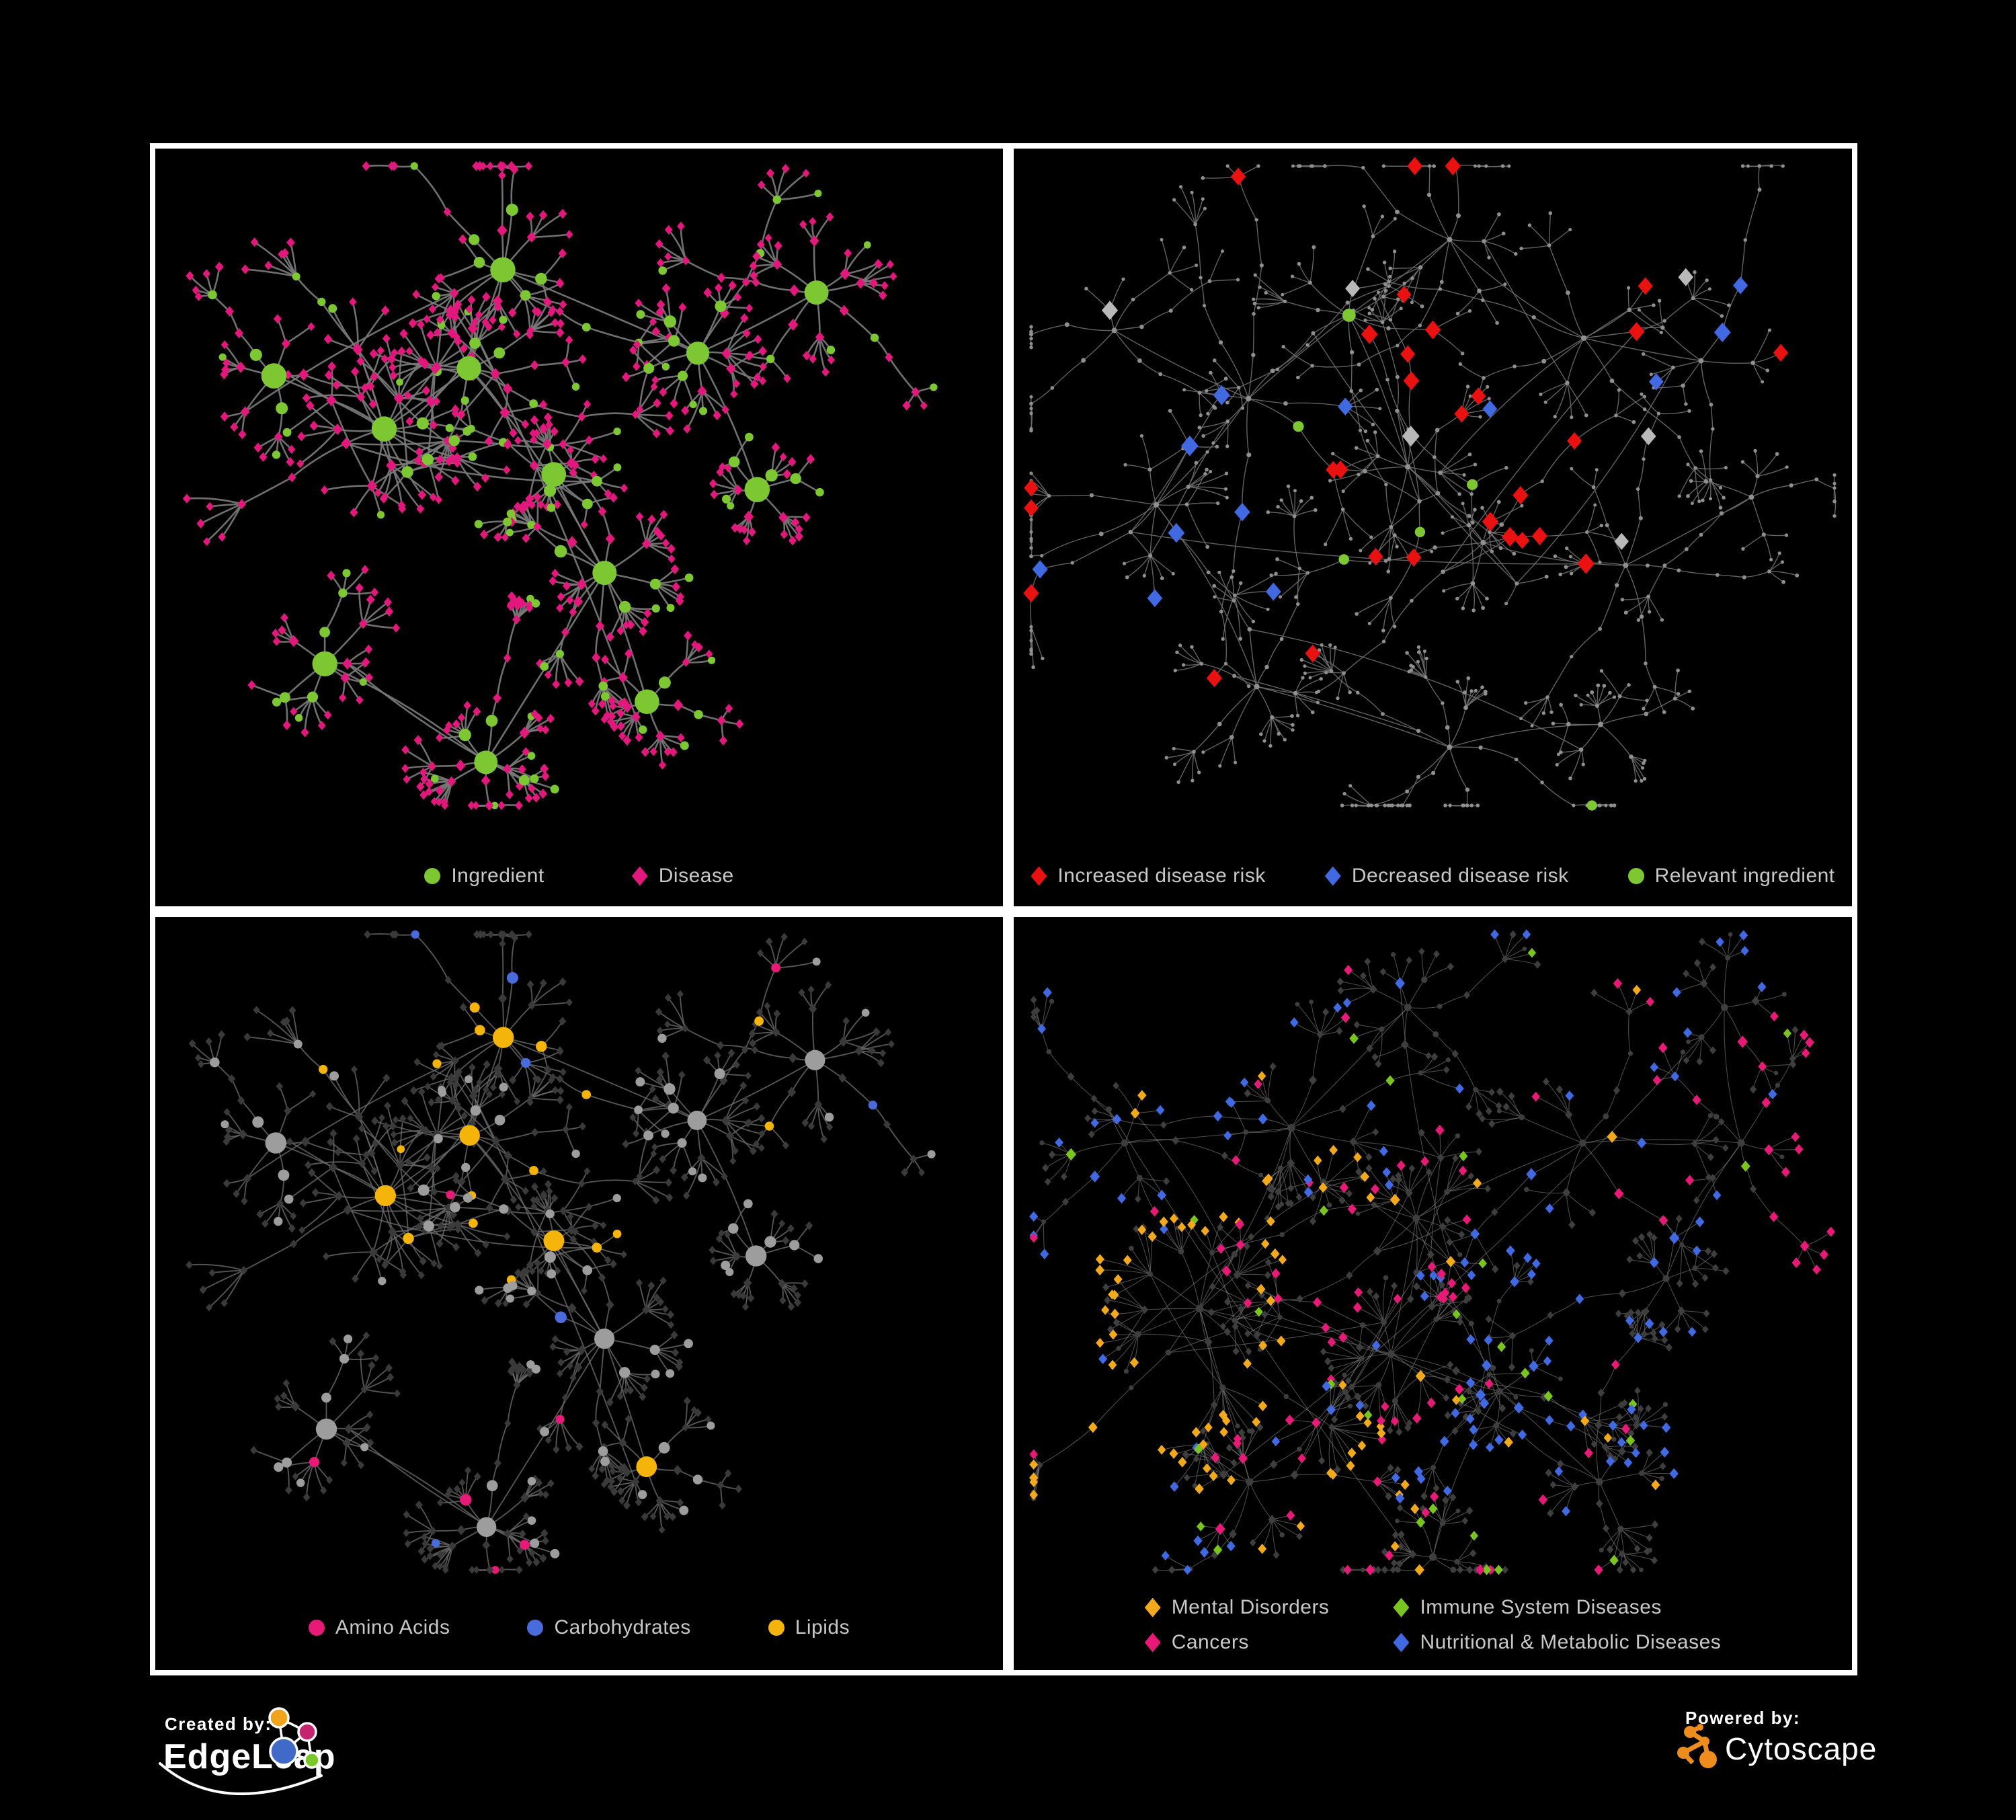 The height and width of the screenshot is (1820, 2016). Describe the element at coordinates (498, 876) in the screenshot. I see `legend-label-ingredient: Ingredient` at that location.